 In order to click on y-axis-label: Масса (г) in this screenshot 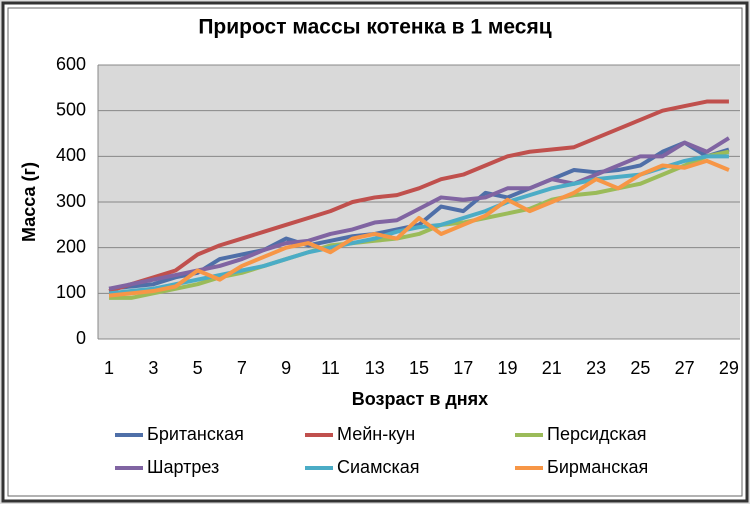, I will do `click(29, 202)`.